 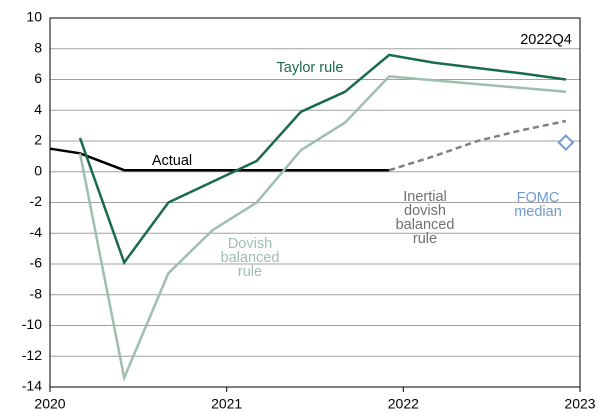 What do you see at coordinates (38, 78) in the screenshot?
I see `y-tick-label: 6` at bounding box center [38, 78].